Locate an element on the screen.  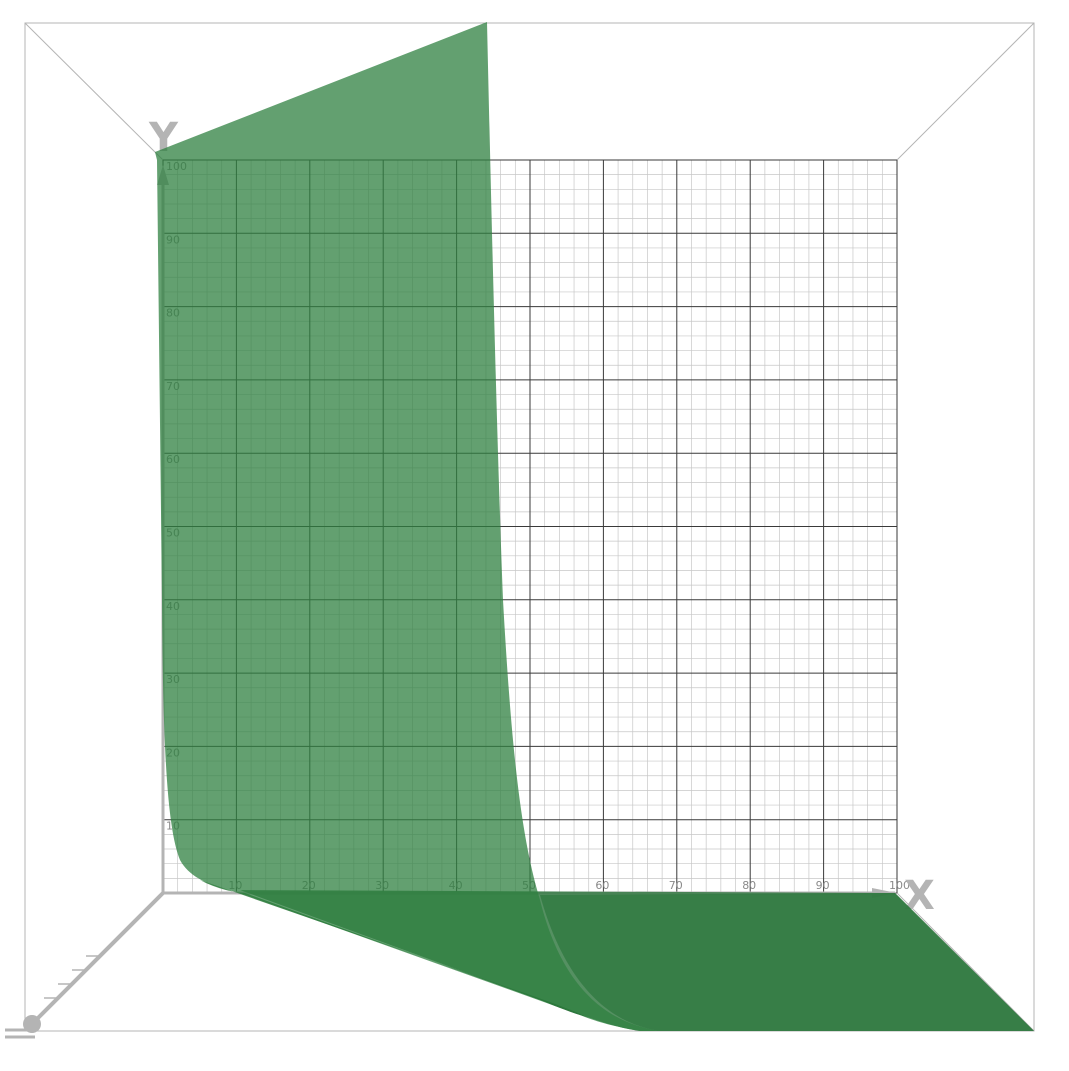
x-tick-label: 90 is located at coordinates (823, 885).